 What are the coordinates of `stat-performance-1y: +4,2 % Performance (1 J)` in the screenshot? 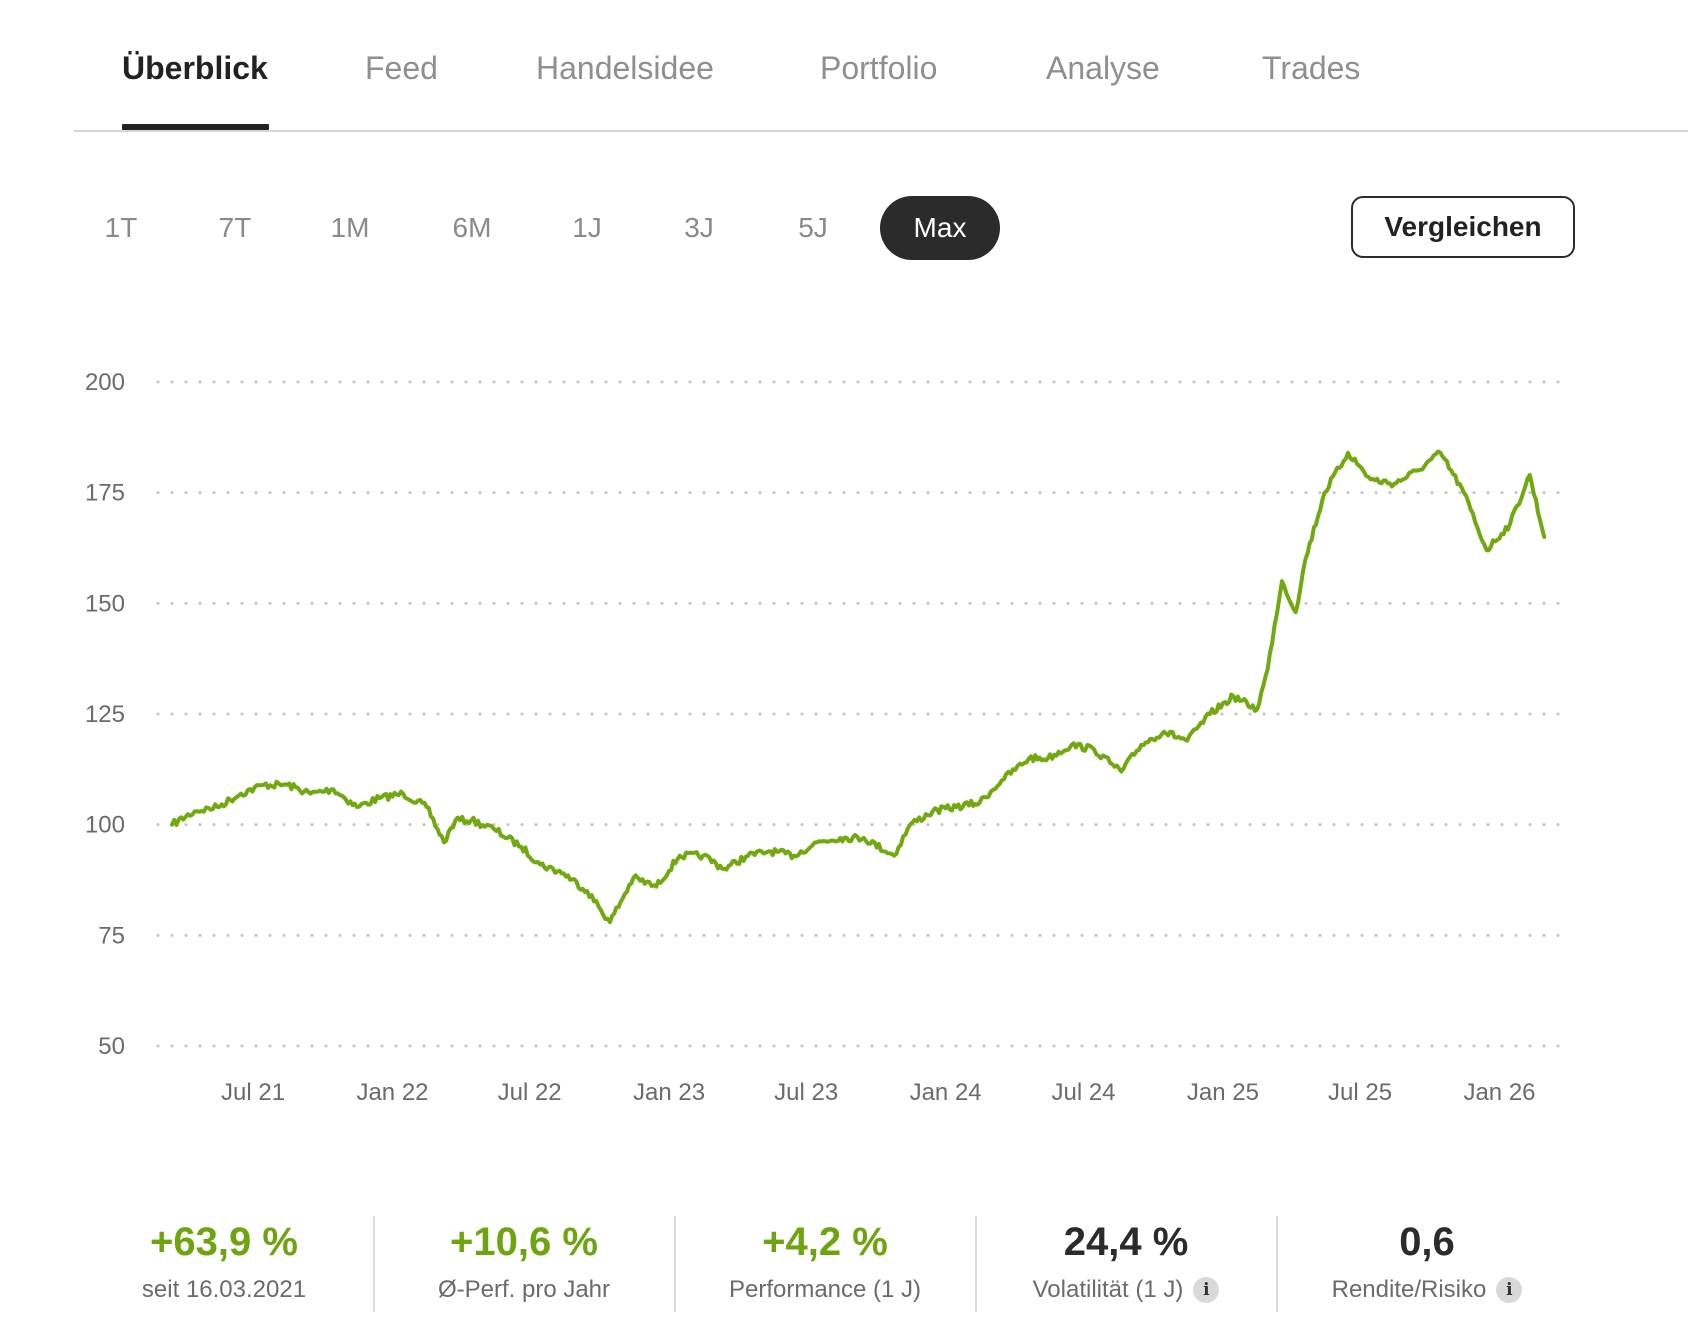 It's located at (825, 1261).